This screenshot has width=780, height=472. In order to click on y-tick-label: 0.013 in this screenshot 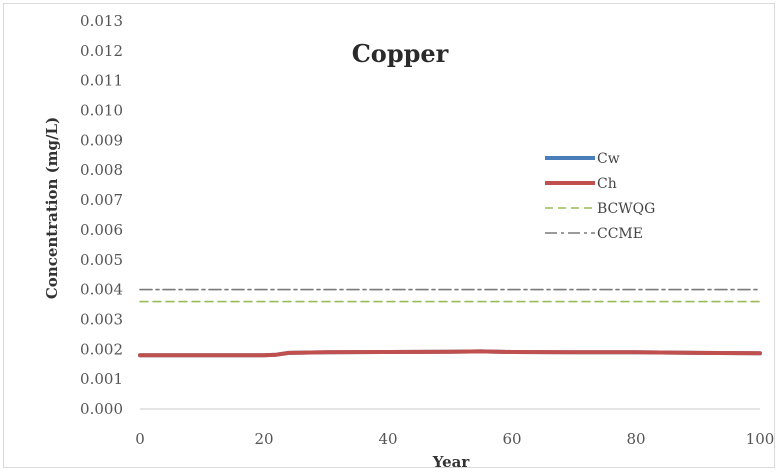, I will do `click(101, 21)`.